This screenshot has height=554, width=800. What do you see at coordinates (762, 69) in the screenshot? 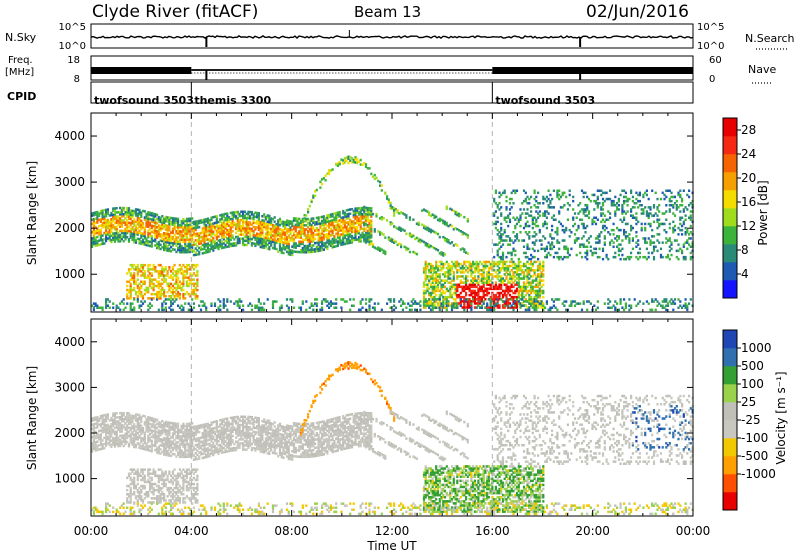
I see `nave-label: Nave` at bounding box center [762, 69].